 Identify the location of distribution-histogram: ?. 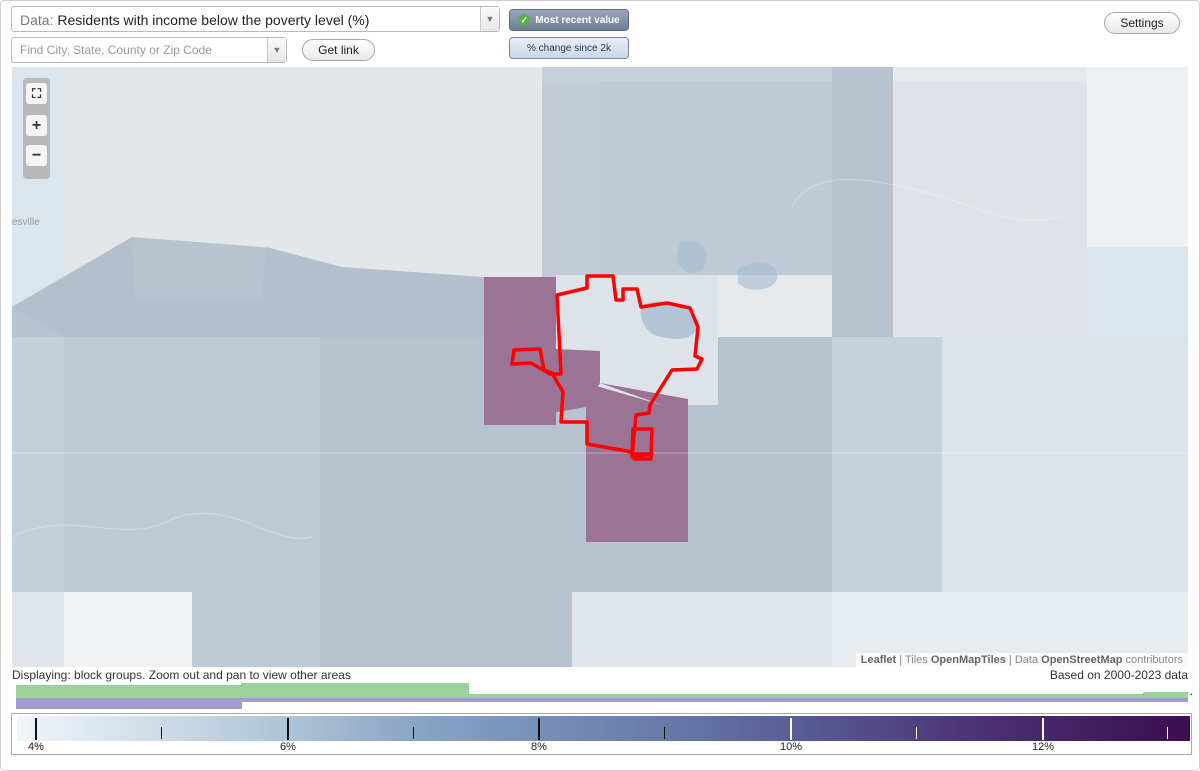
(604, 696).